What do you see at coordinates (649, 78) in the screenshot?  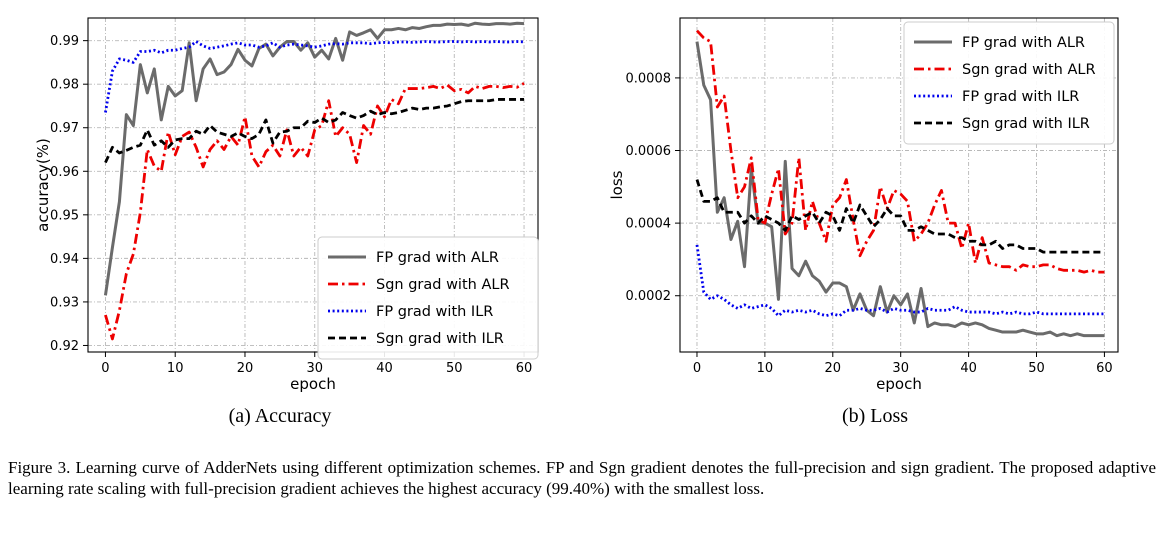 I see `y-tick-label: 0.0008` at bounding box center [649, 78].